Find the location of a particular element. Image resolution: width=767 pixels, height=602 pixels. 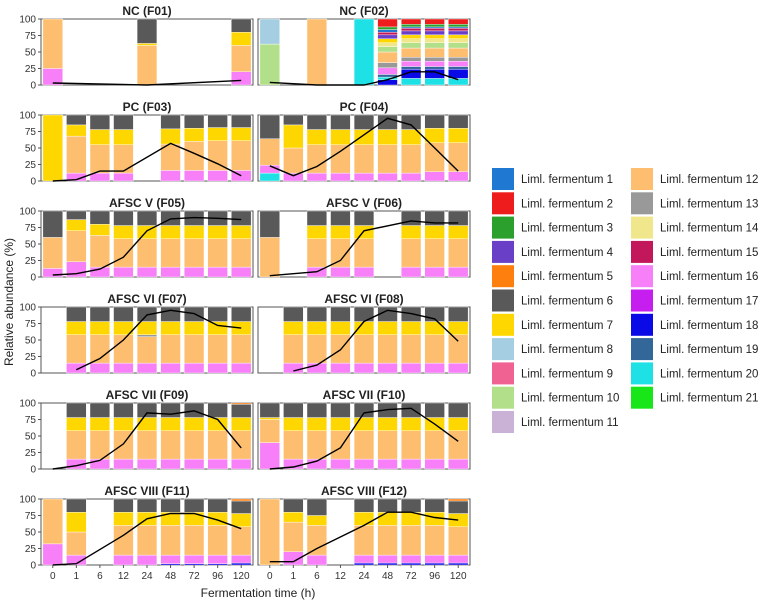

legend-item: Liml. fermentum 9 is located at coordinates (552, 373).